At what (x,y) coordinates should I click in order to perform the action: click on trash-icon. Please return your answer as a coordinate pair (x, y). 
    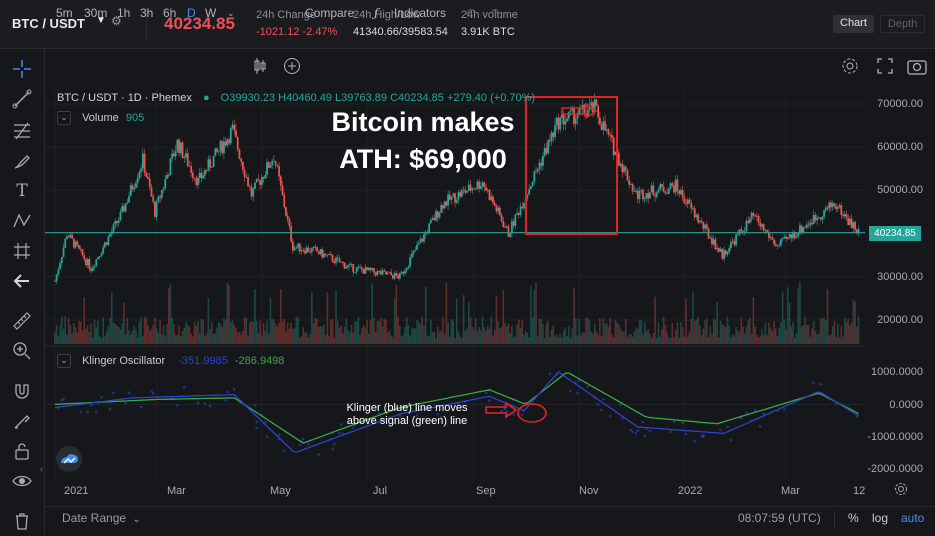
    Looking at the image, I should click on (22, 521).